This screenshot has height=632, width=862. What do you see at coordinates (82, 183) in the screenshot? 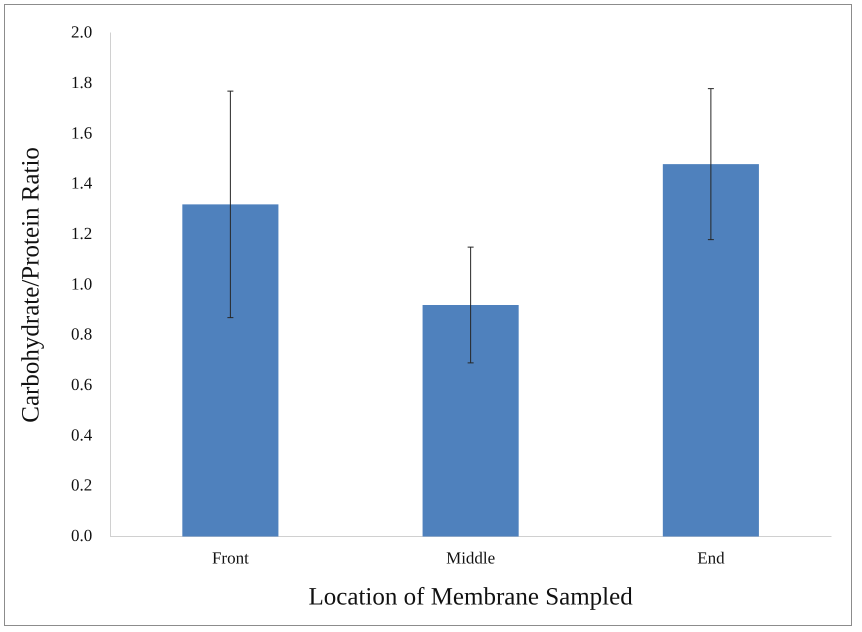
I see `y-tick-label: 1.4` at bounding box center [82, 183].